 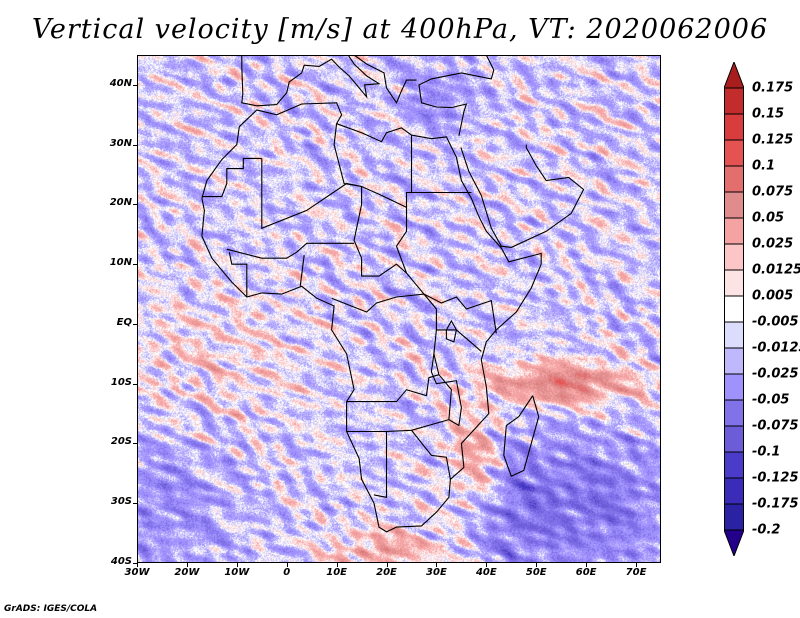 I want to click on lat-label: 20N, so click(x=120, y=203).